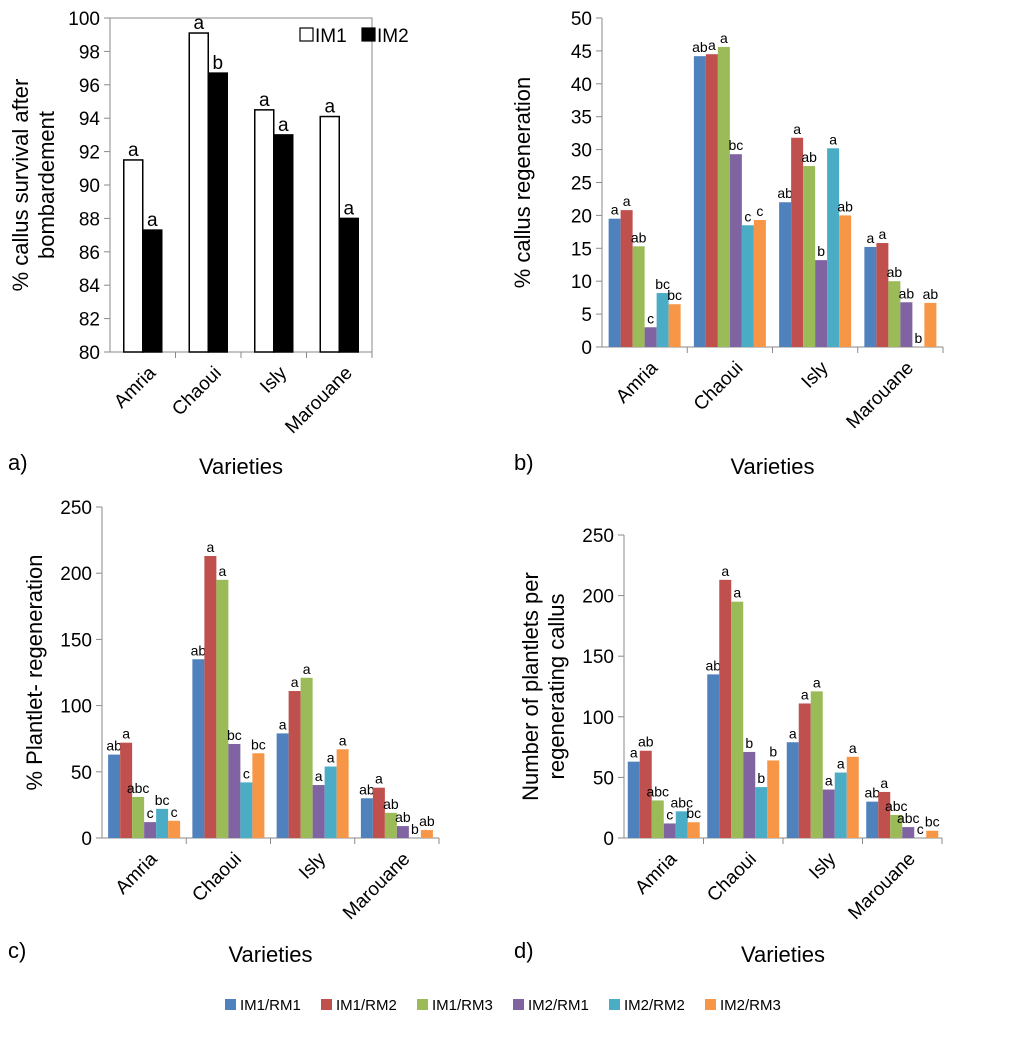 This screenshot has width=1014, height=1038. I want to click on y-tick-label: 80, so click(89, 353).